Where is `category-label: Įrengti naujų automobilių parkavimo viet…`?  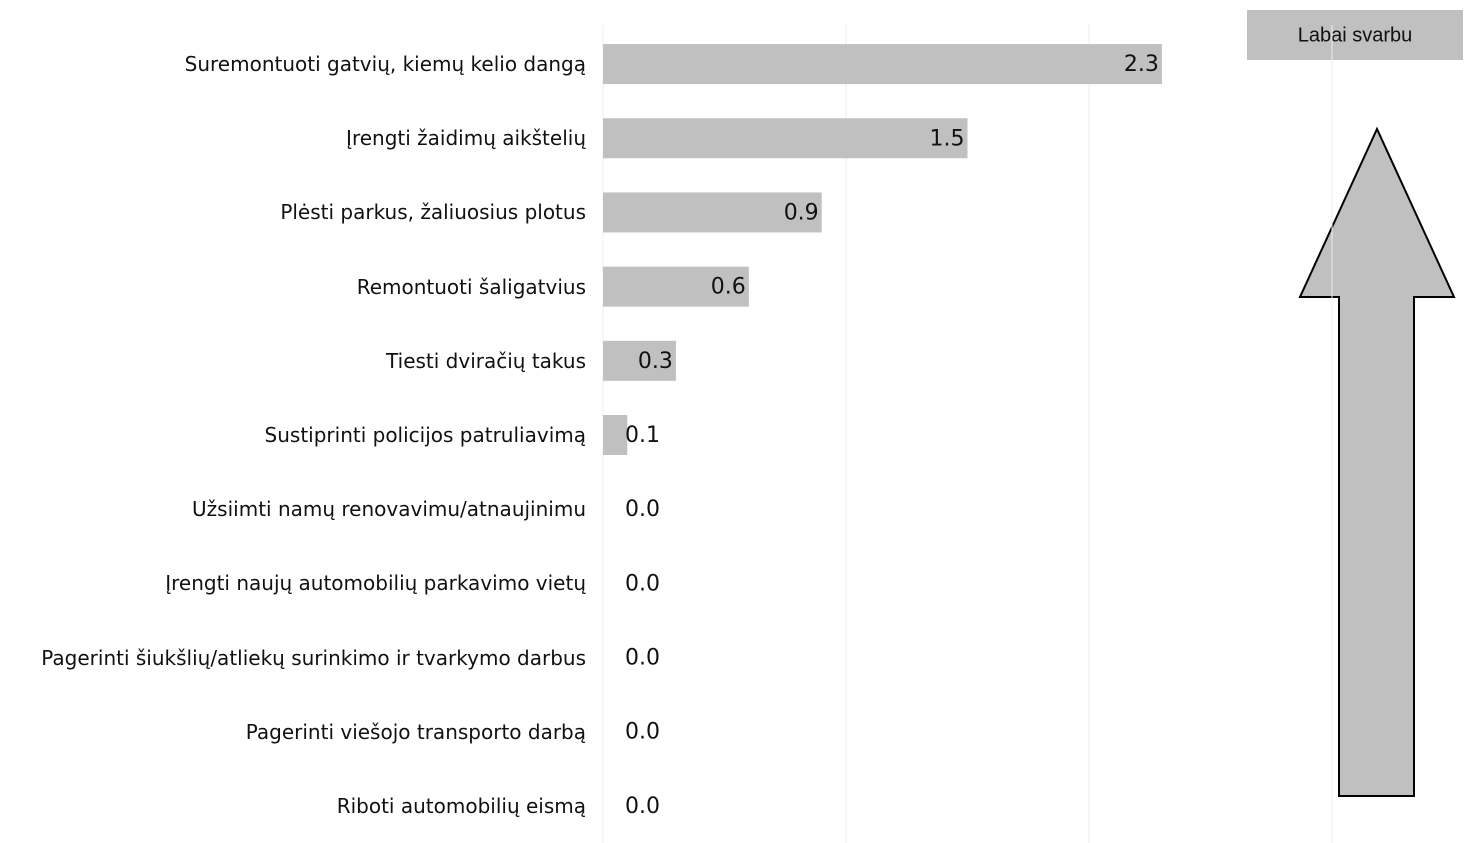 category-label: Įrengti naujų automobilių parkavimo viet… is located at coordinates (375, 583).